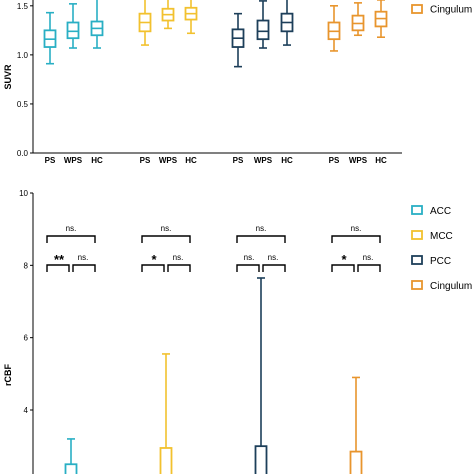  Describe the element at coordinates (59, 259) in the screenshot. I see `significance-label: **` at that location.